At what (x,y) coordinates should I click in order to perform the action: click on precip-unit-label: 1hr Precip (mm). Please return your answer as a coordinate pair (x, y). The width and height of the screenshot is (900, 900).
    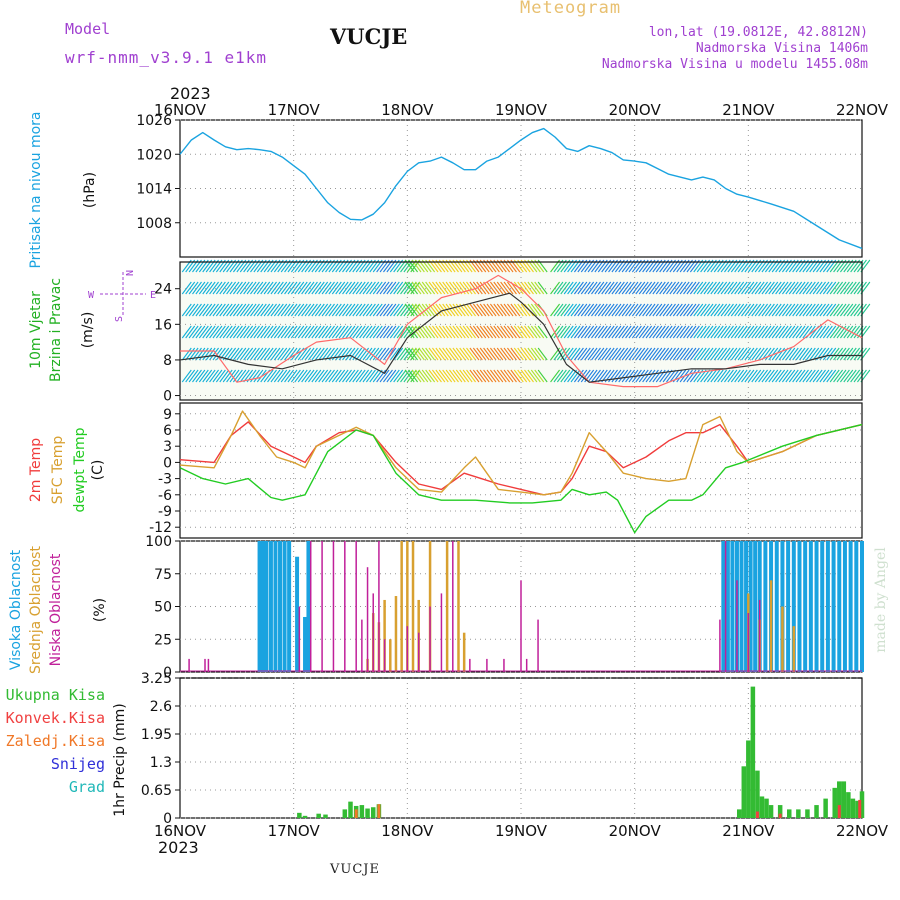
    Looking at the image, I should click on (120, 759).